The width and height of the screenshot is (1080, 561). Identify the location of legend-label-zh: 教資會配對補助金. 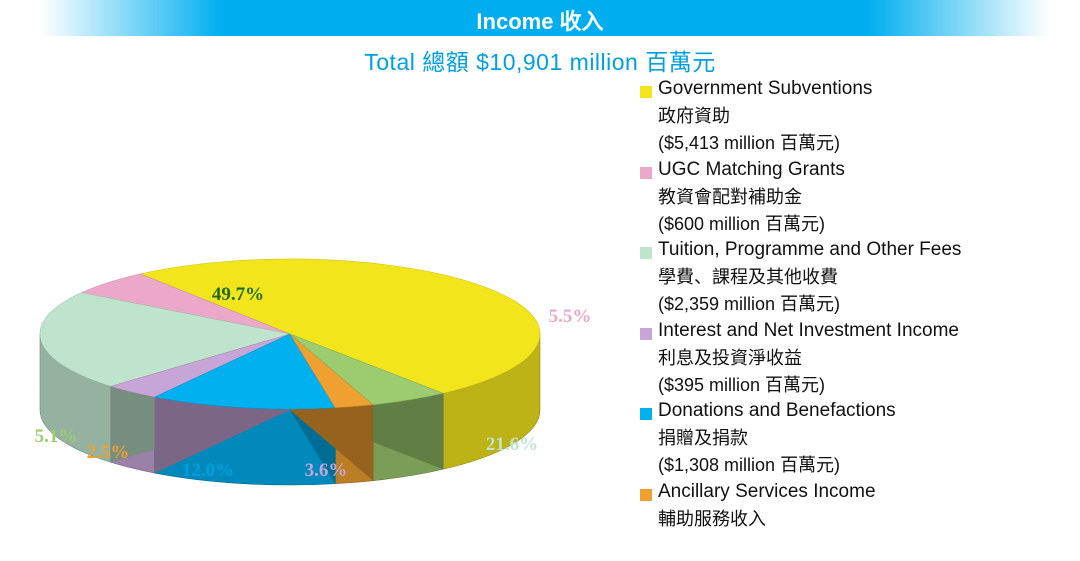
(730, 196).